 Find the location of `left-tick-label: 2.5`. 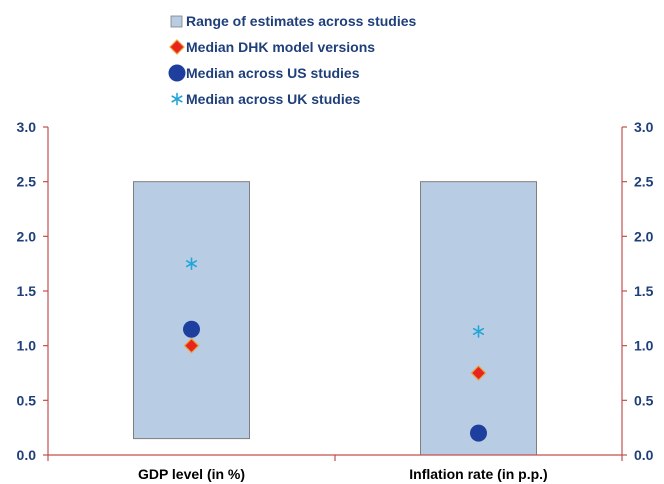

left-tick-label: 2.5 is located at coordinates (27, 182).